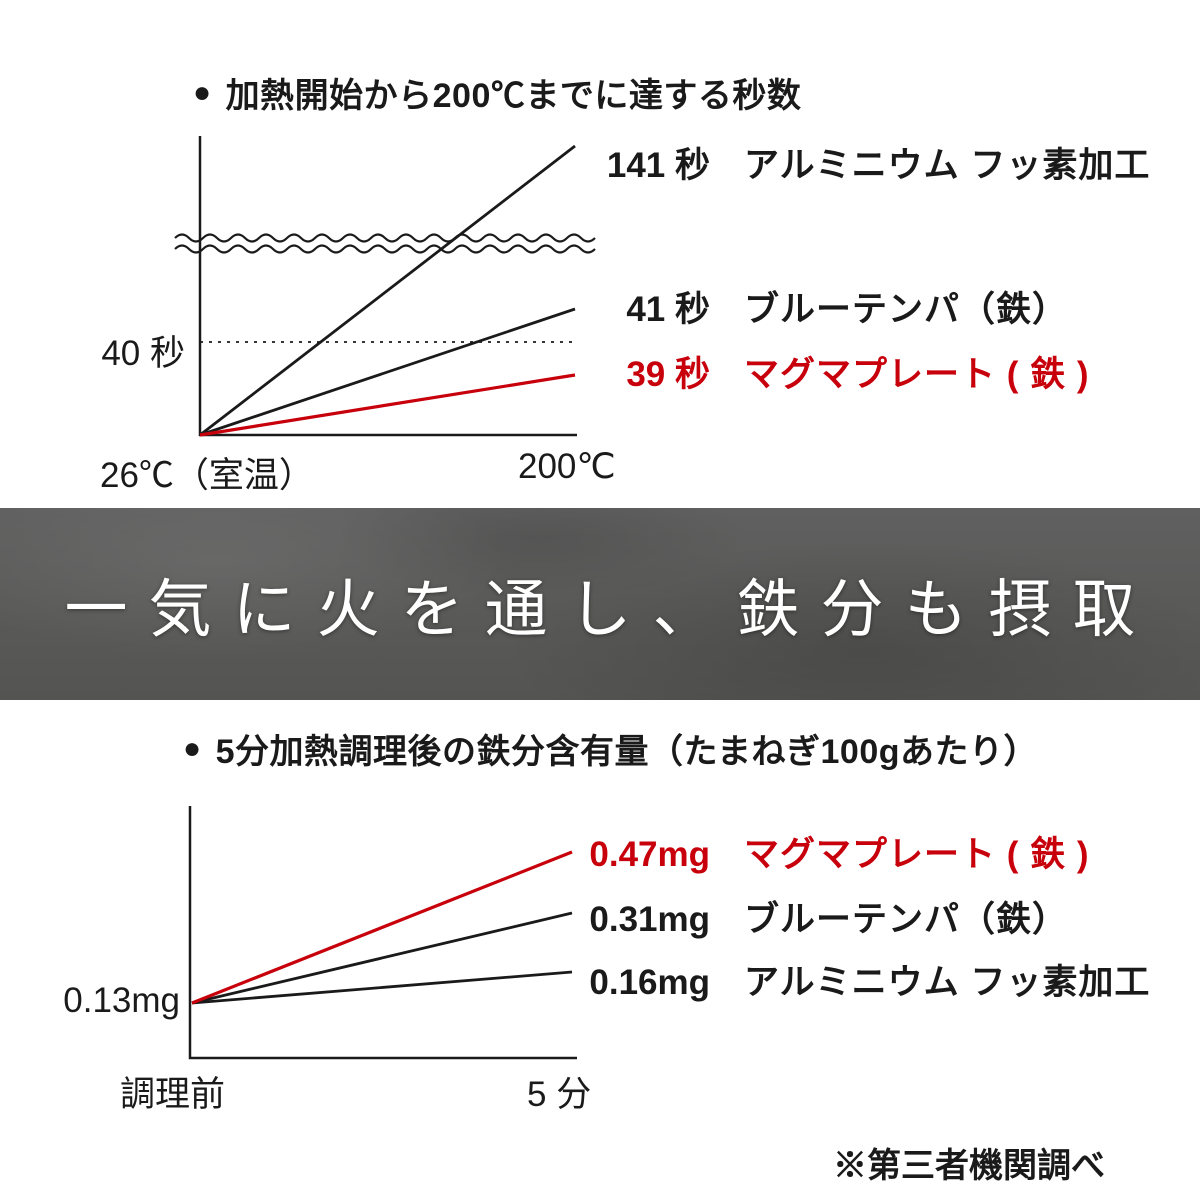  I want to click on axis-break-wave-top, so click(385, 238).